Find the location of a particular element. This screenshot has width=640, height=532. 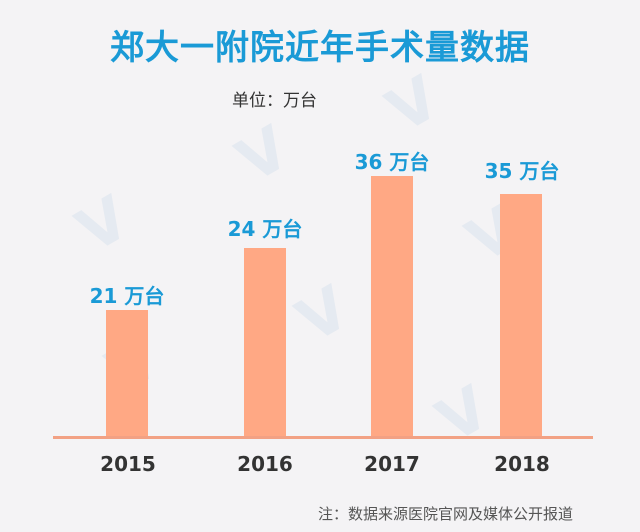

bar-2016 is located at coordinates (265, 342).